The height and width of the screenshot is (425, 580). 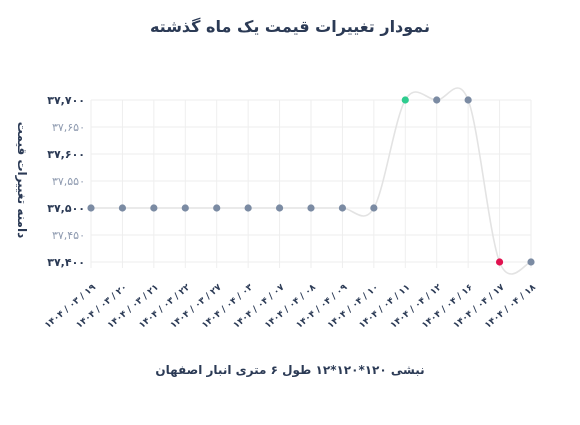 I want to click on y-tick-label: ۳۷,۶۵۰, so click(x=68, y=127).